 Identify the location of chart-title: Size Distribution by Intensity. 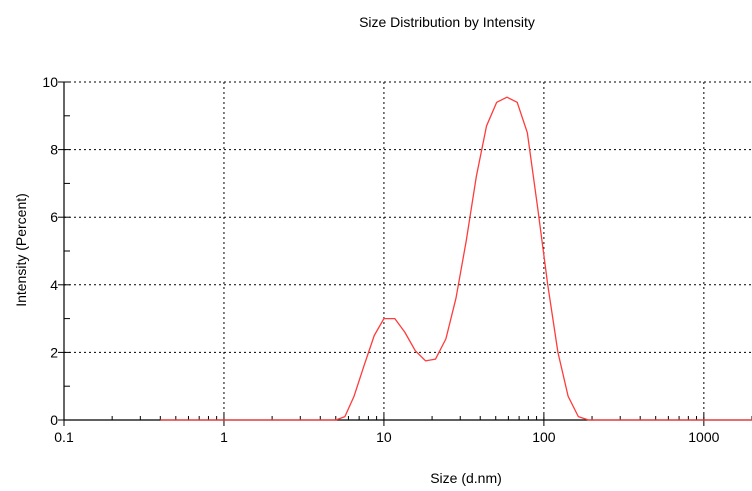
(447, 22).